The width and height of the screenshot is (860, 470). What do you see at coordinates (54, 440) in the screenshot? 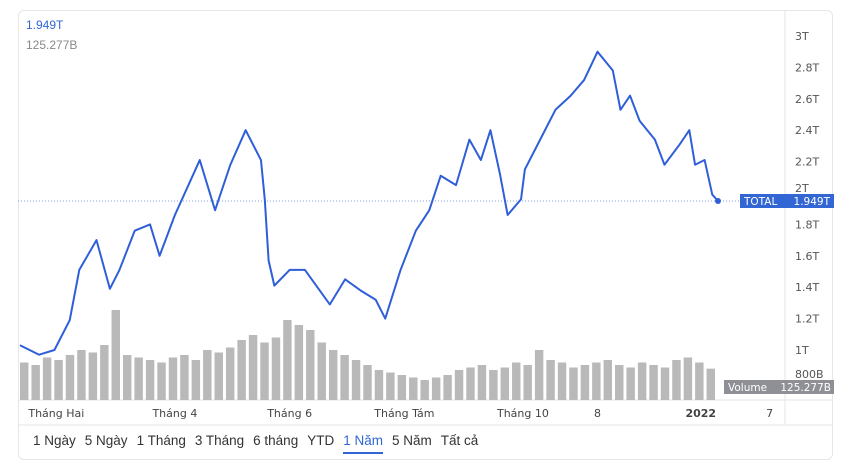
I see `range-tab-1-ngày: 1 Ngày` at bounding box center [54, 440].